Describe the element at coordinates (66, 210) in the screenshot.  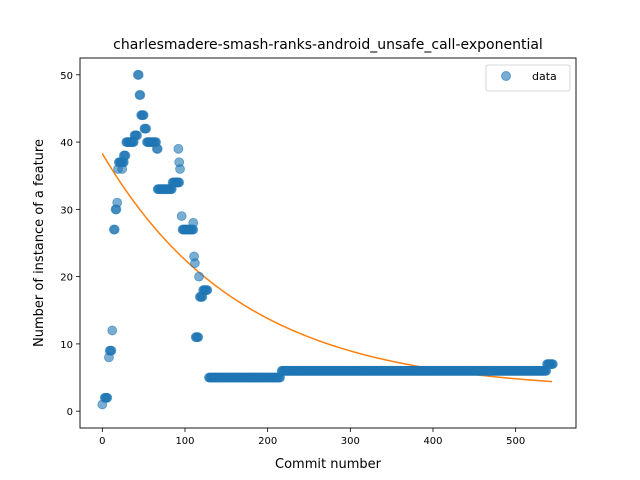
I see `y-tick-label: 30` at that location.